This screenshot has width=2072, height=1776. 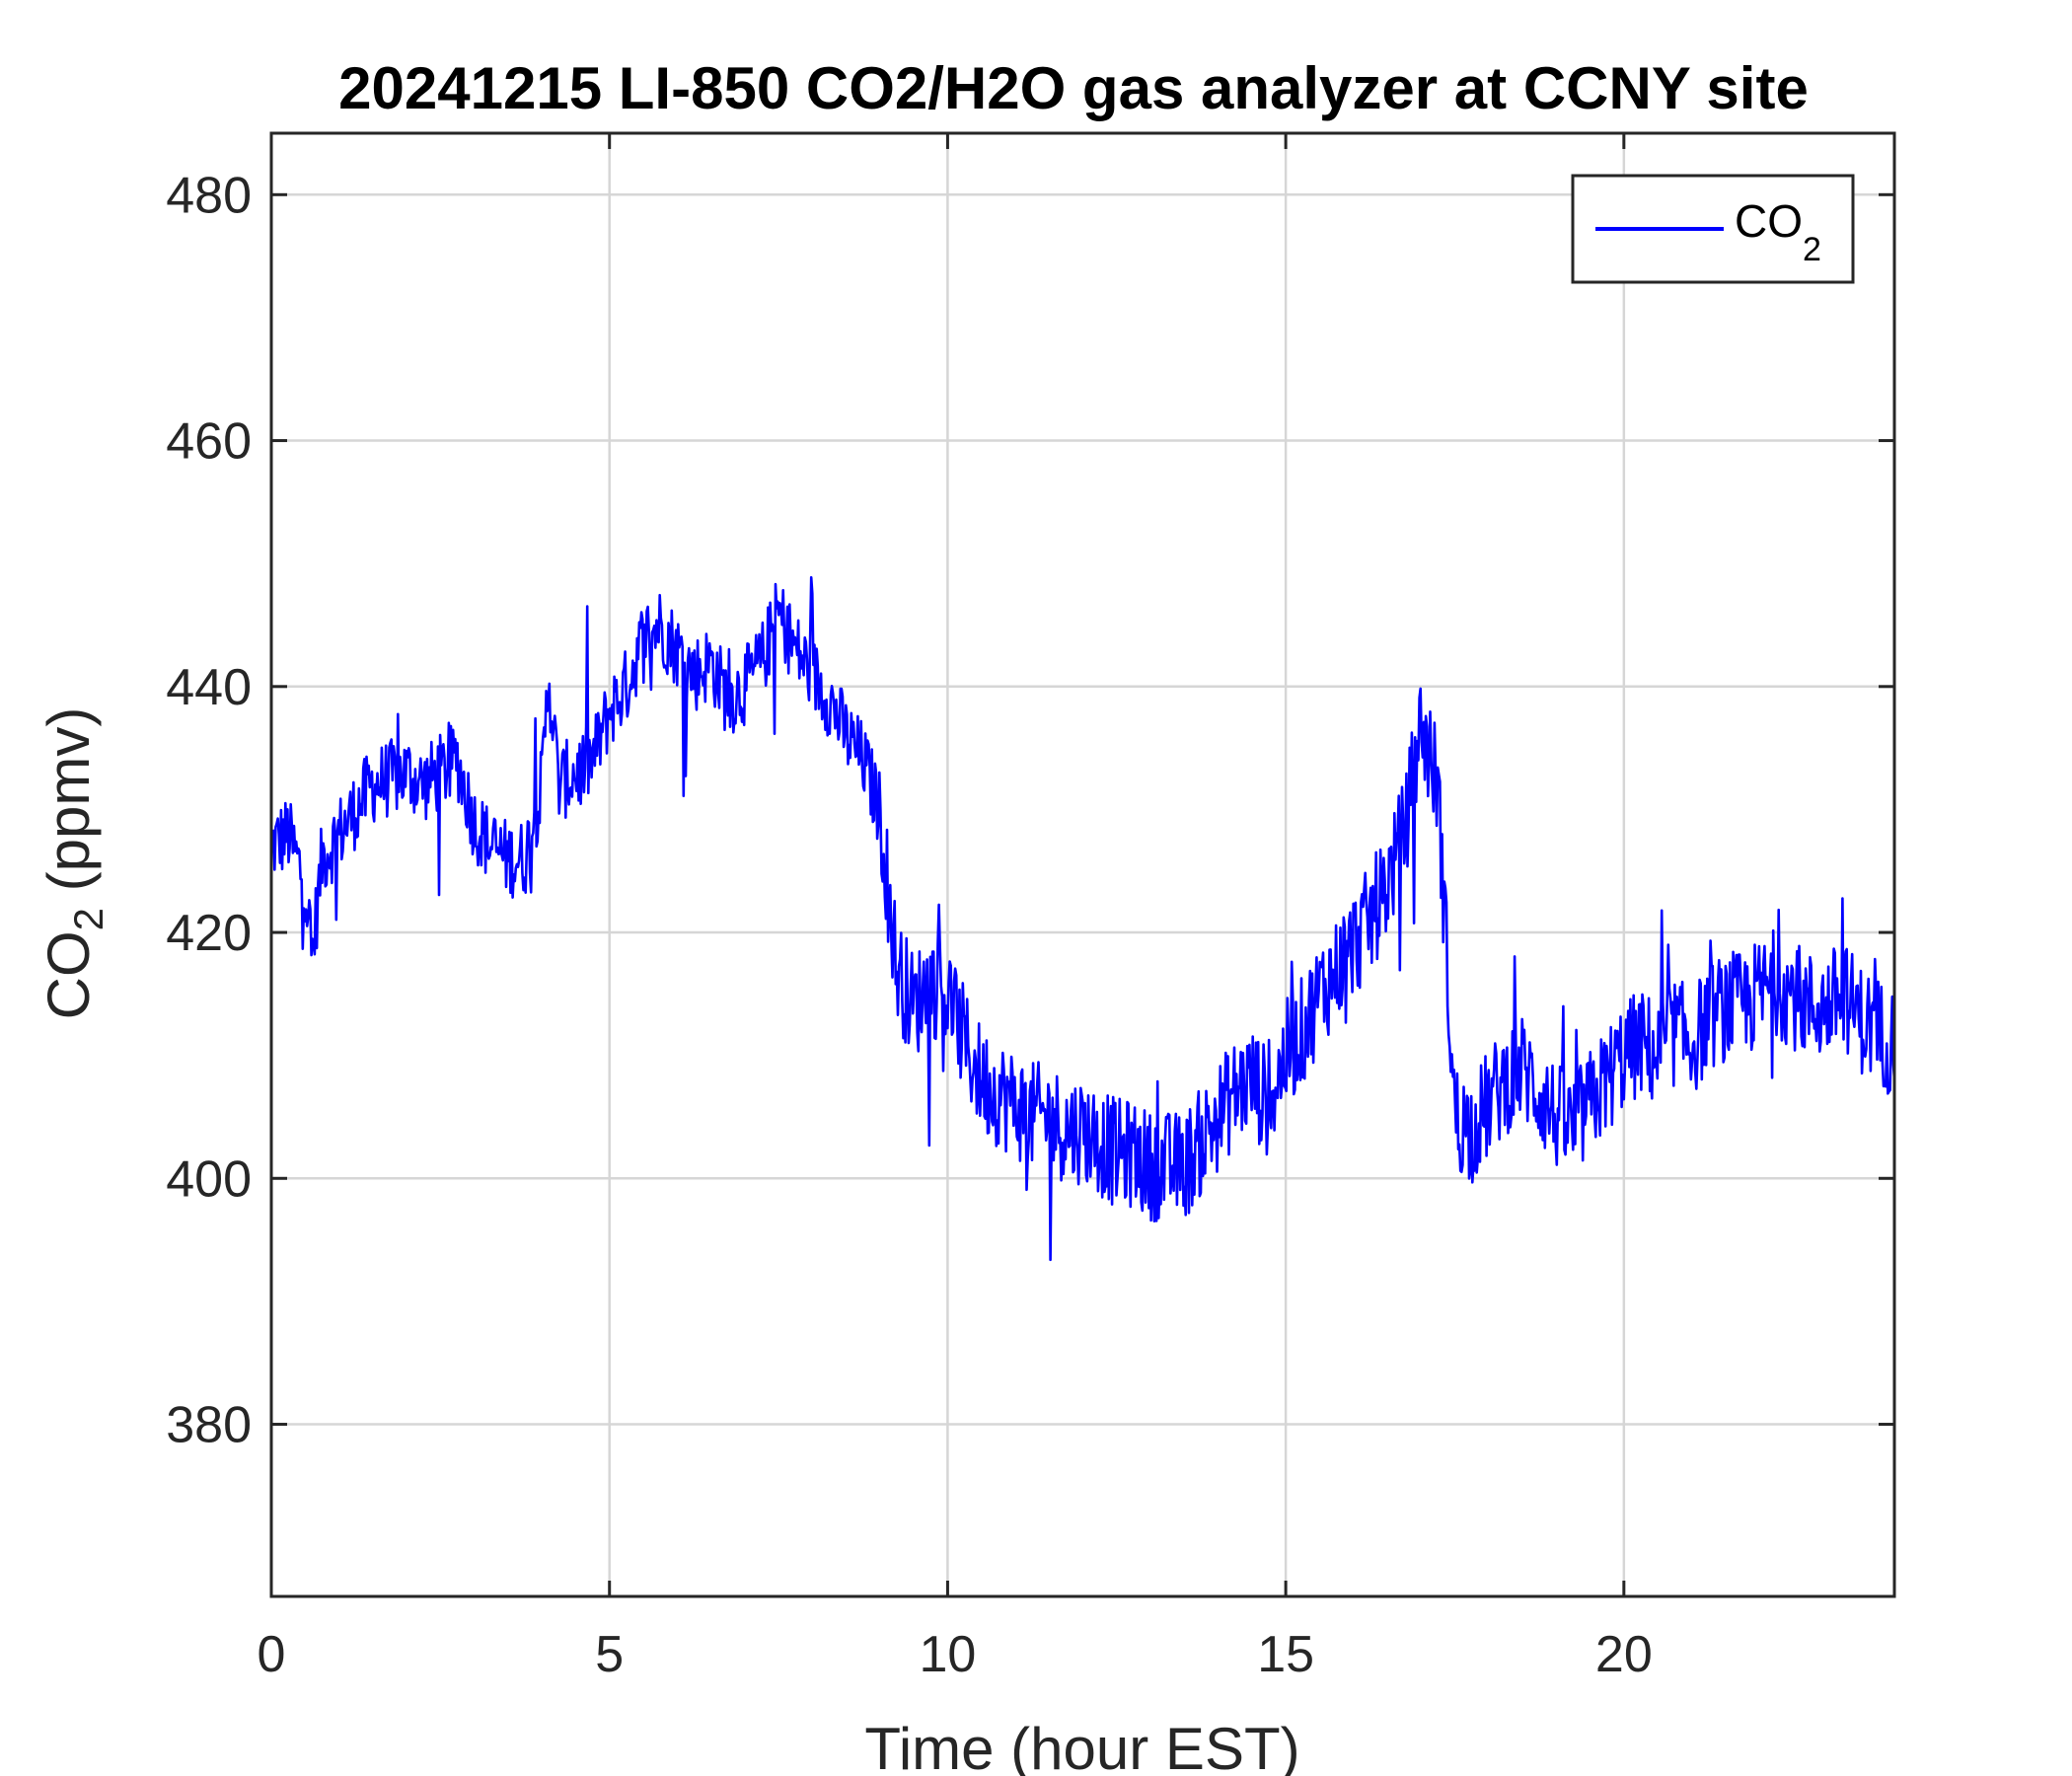 I want to click on legend-label: CO2, so click(x=1778, y=231).